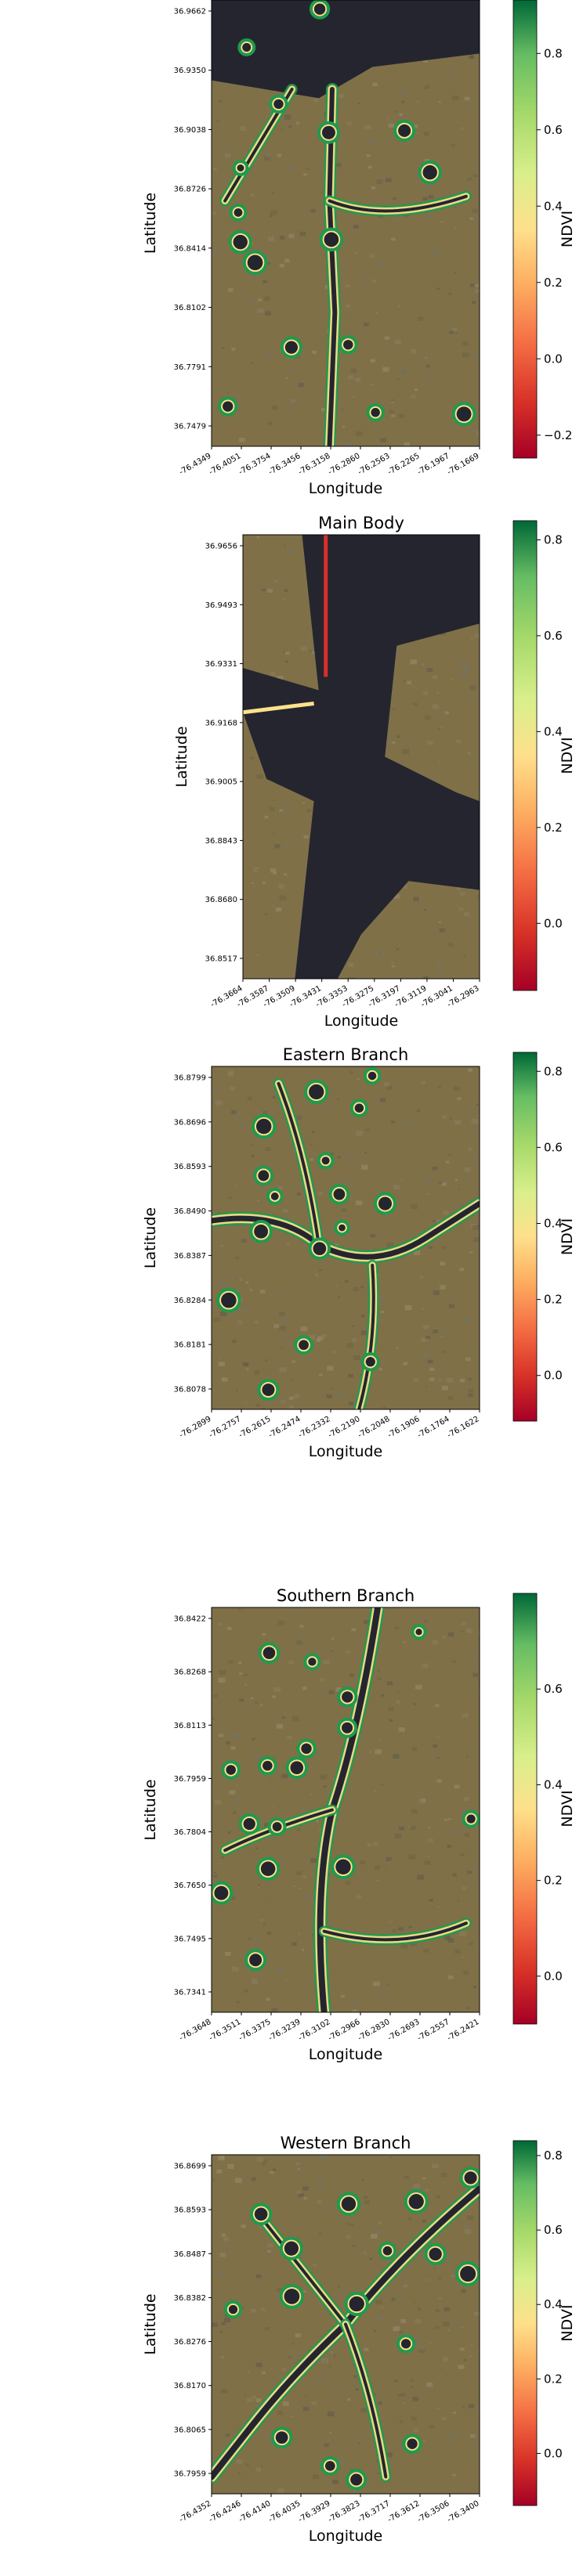 The height and width of the screenshot is (2576, 583). I want to click on y-tick-label: 36.9168, so click(221, 723).